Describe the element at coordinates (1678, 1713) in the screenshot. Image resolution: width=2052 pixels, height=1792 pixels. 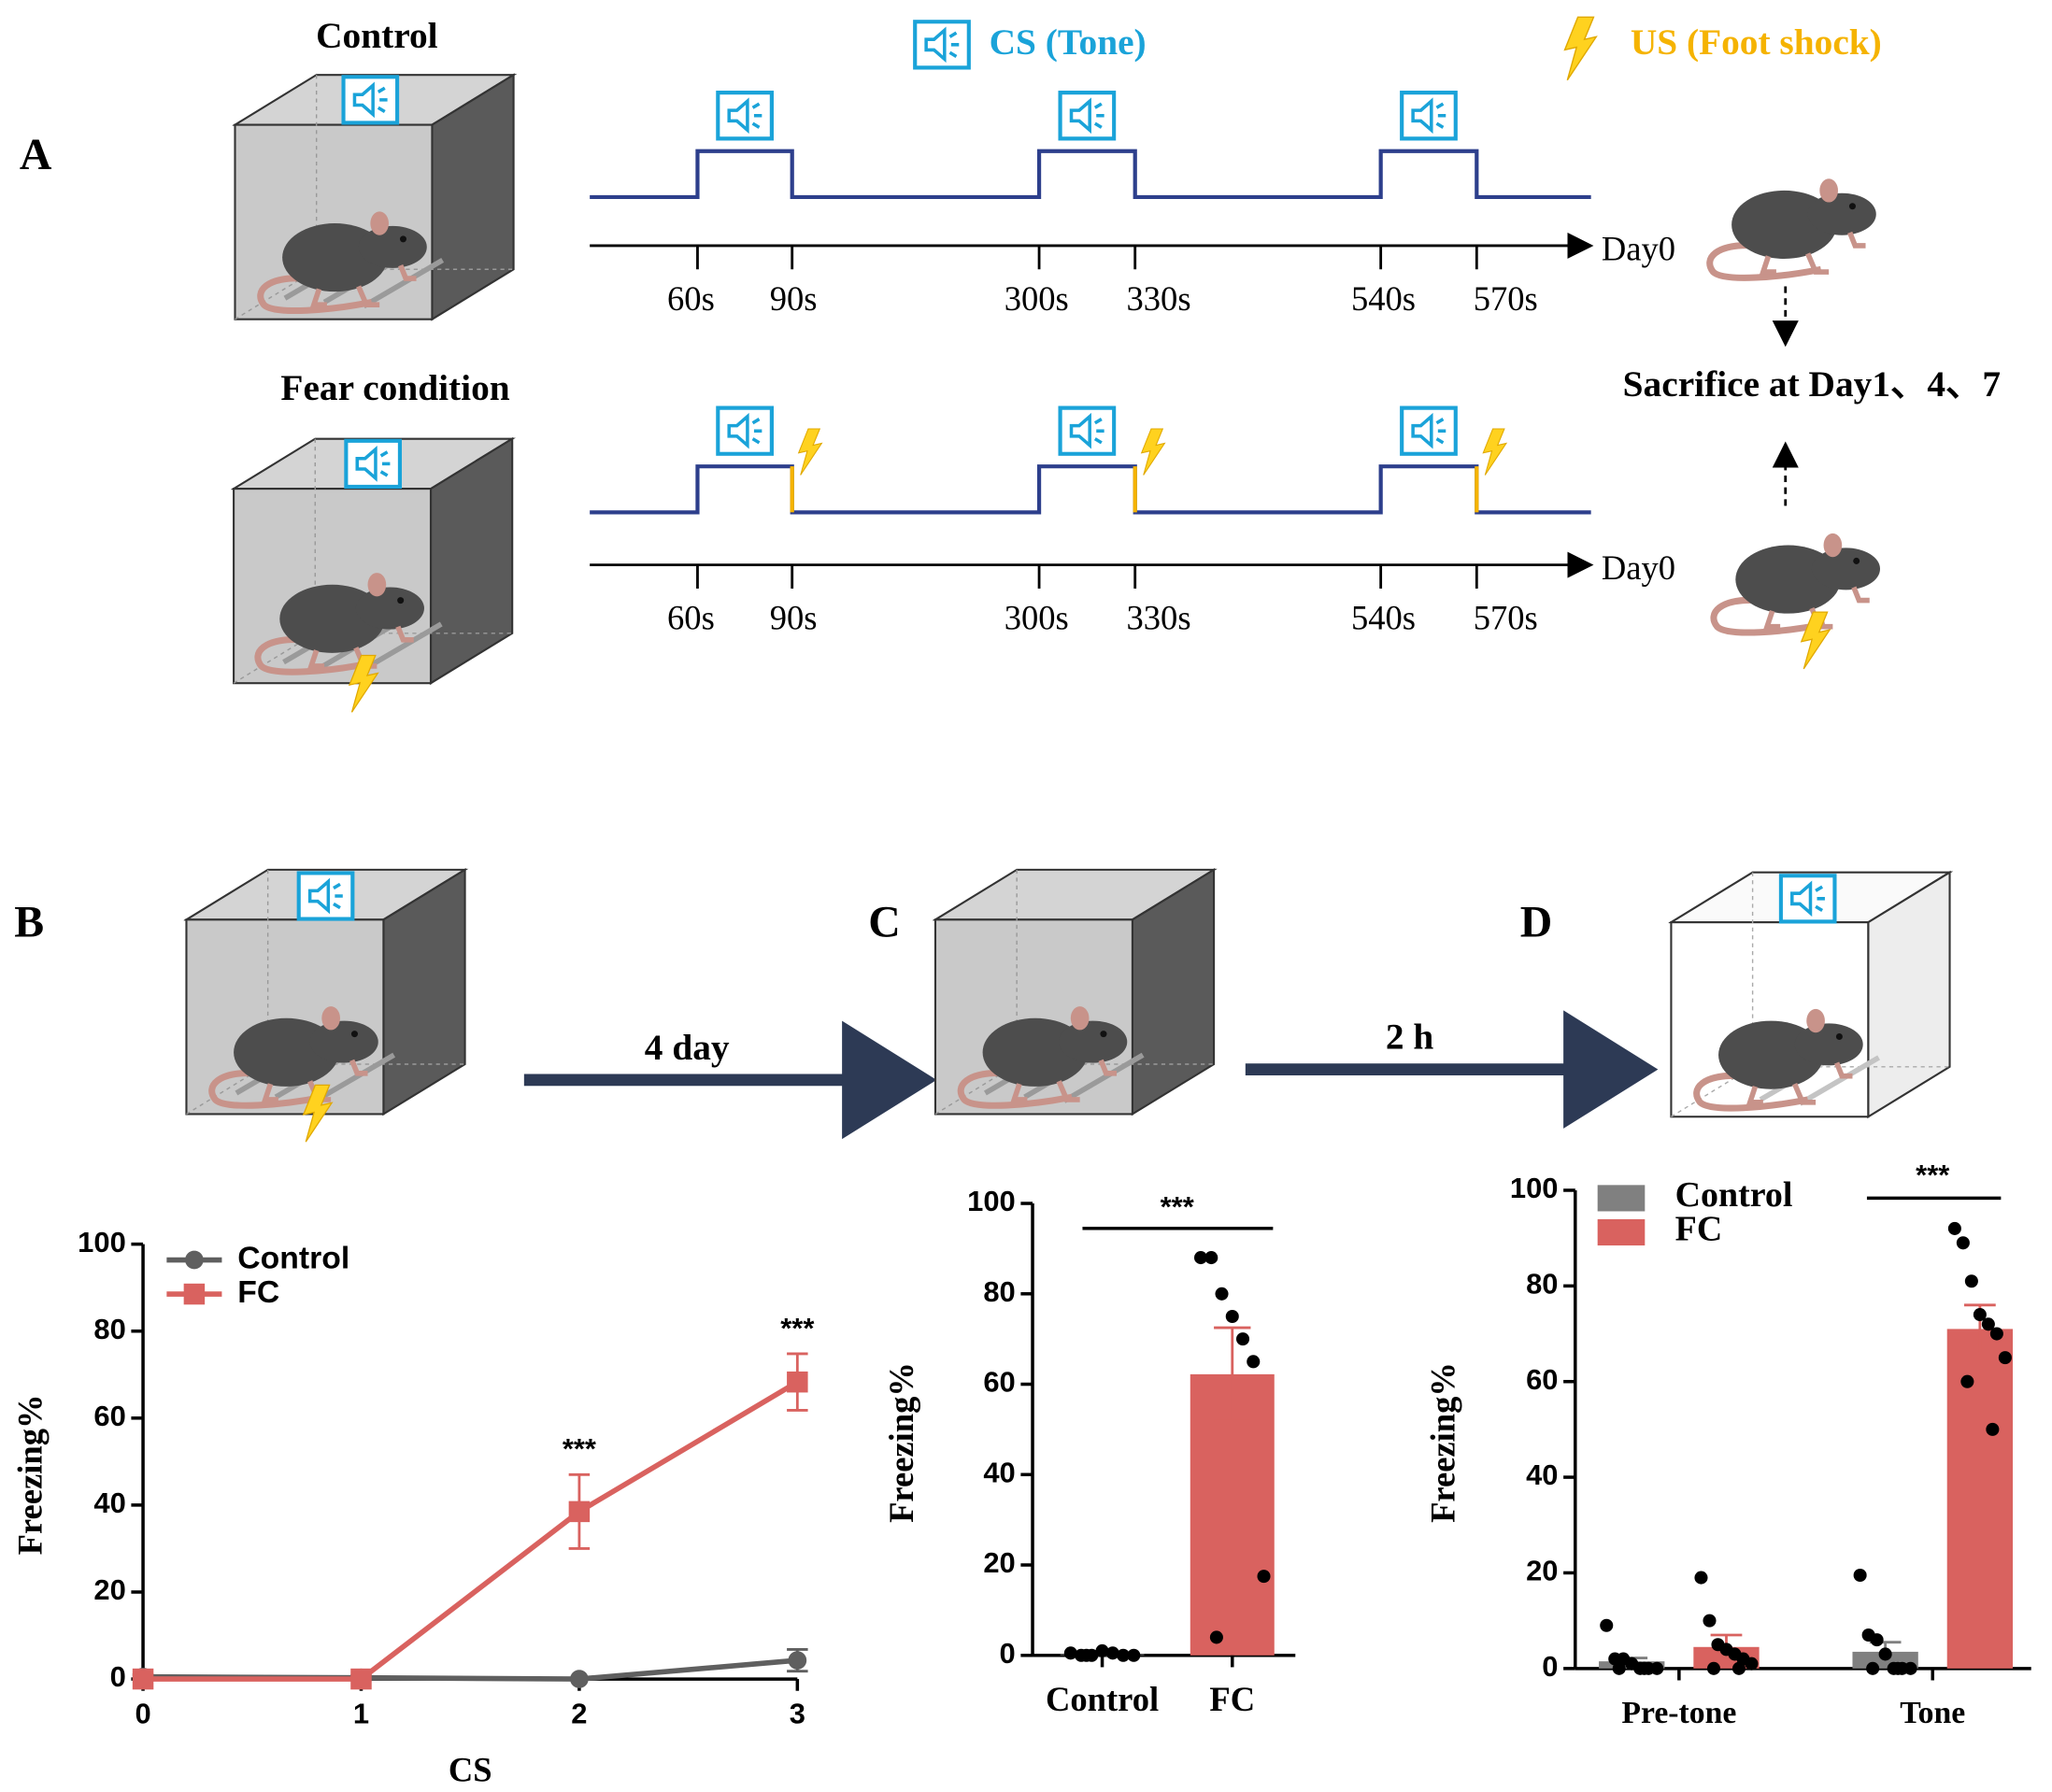
I see `x-tick-label: Pre-tone` at that location.